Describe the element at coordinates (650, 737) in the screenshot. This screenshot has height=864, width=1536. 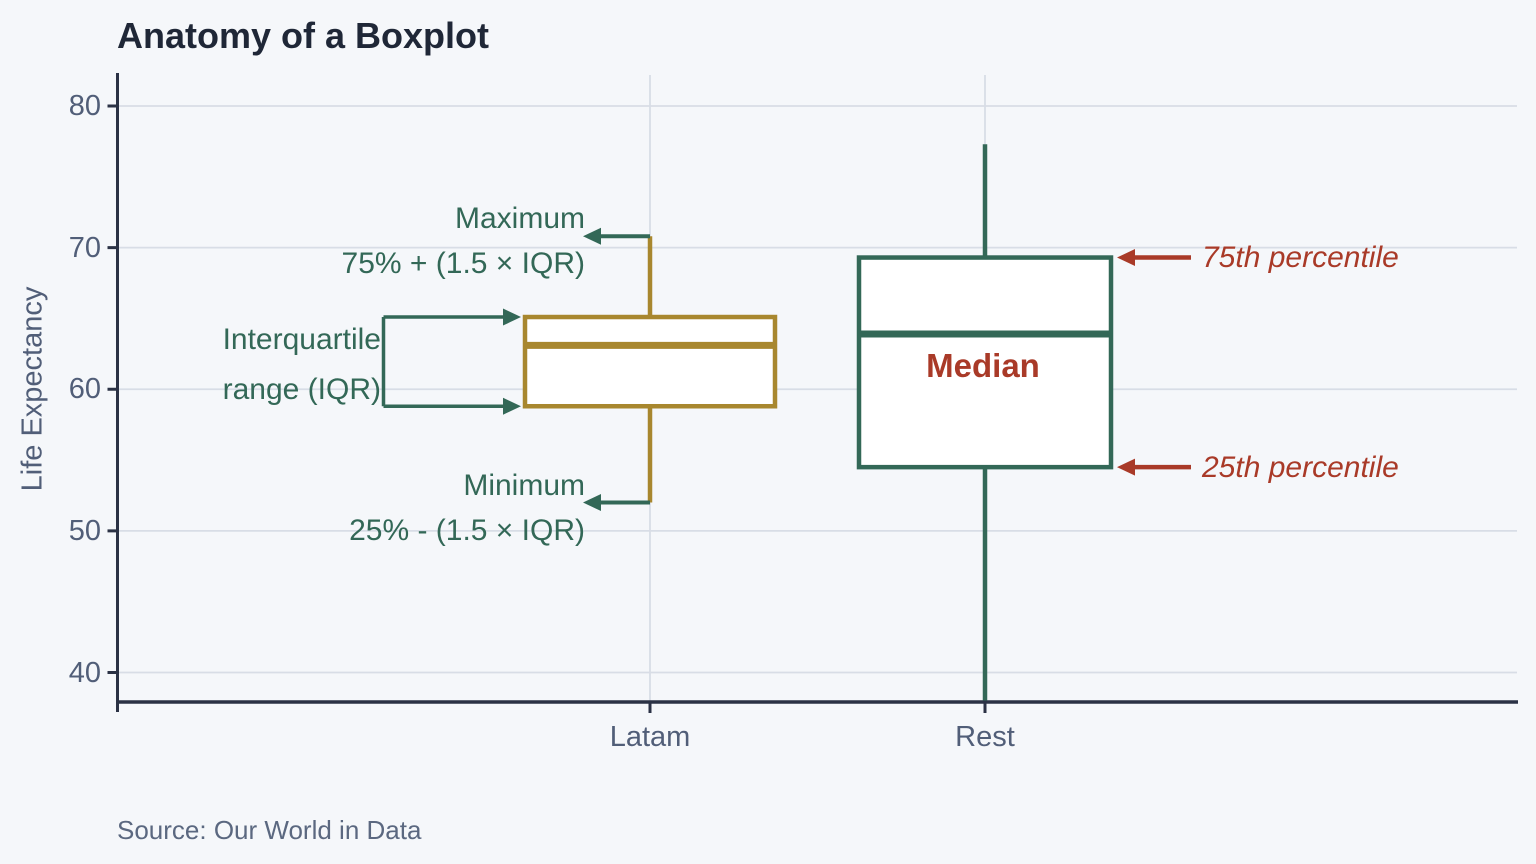
I see `x-tick-label-latam: Latam` at that location.